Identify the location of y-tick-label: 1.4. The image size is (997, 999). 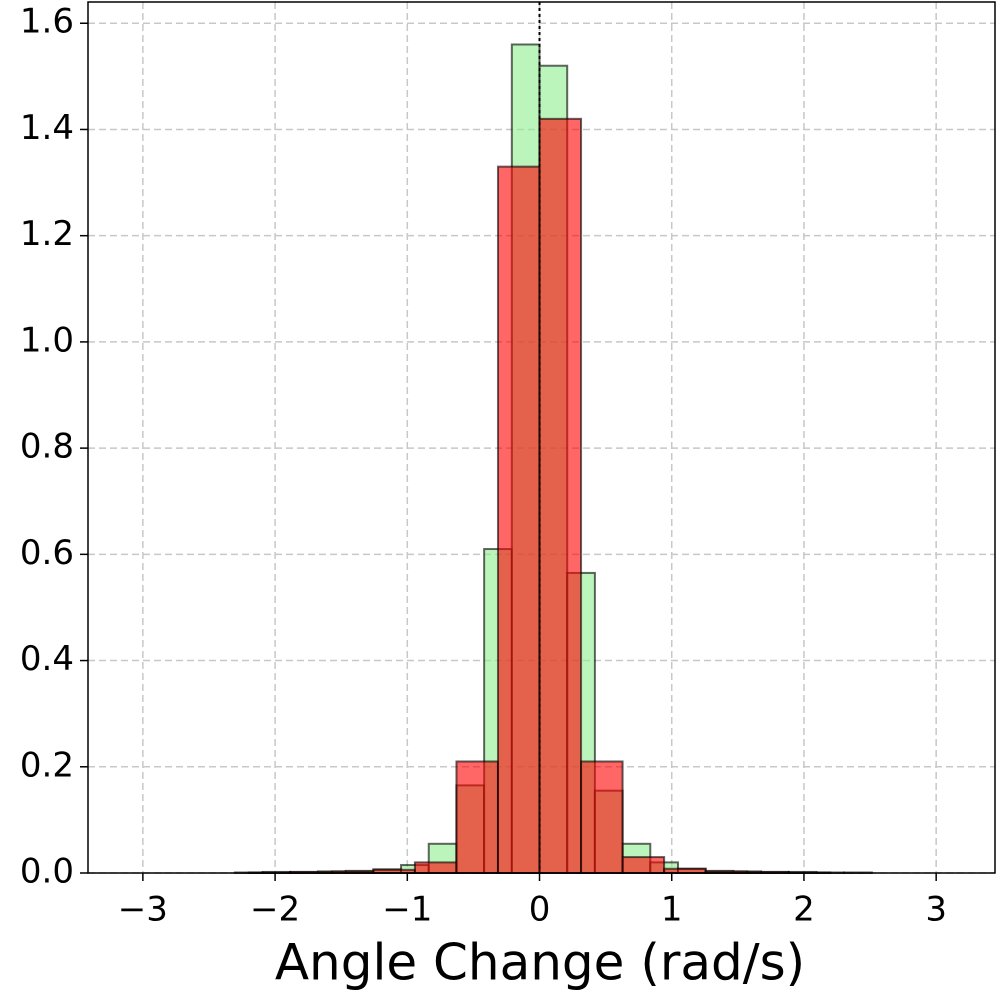
(47, 128).